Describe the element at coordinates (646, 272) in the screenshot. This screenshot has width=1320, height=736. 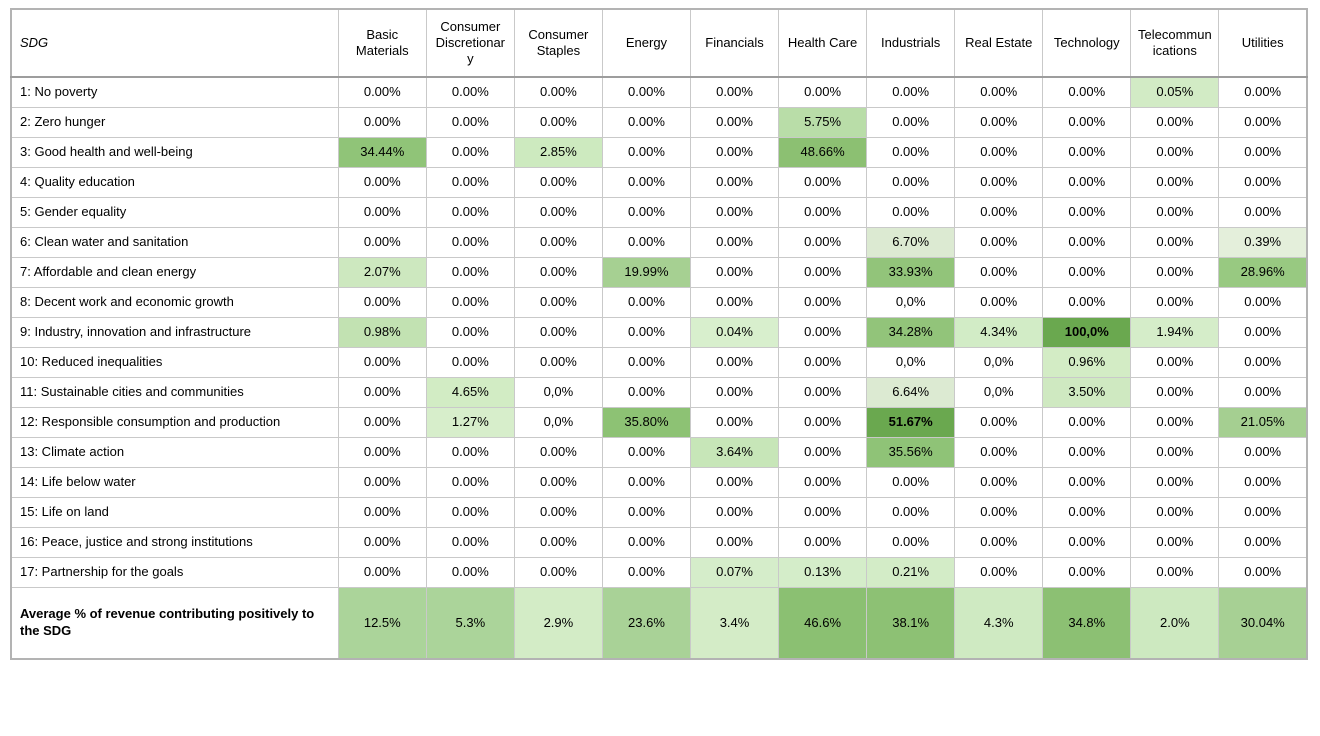
I see `table-cell: 19.99%` at that location.